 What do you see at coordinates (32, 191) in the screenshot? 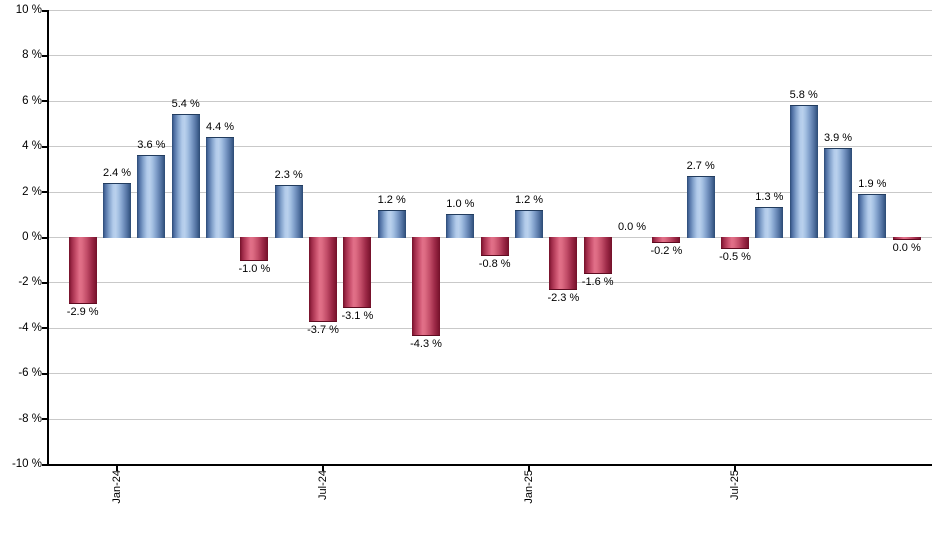
I see `y-axis-label: 2 %` at bounding box center [32, 191].